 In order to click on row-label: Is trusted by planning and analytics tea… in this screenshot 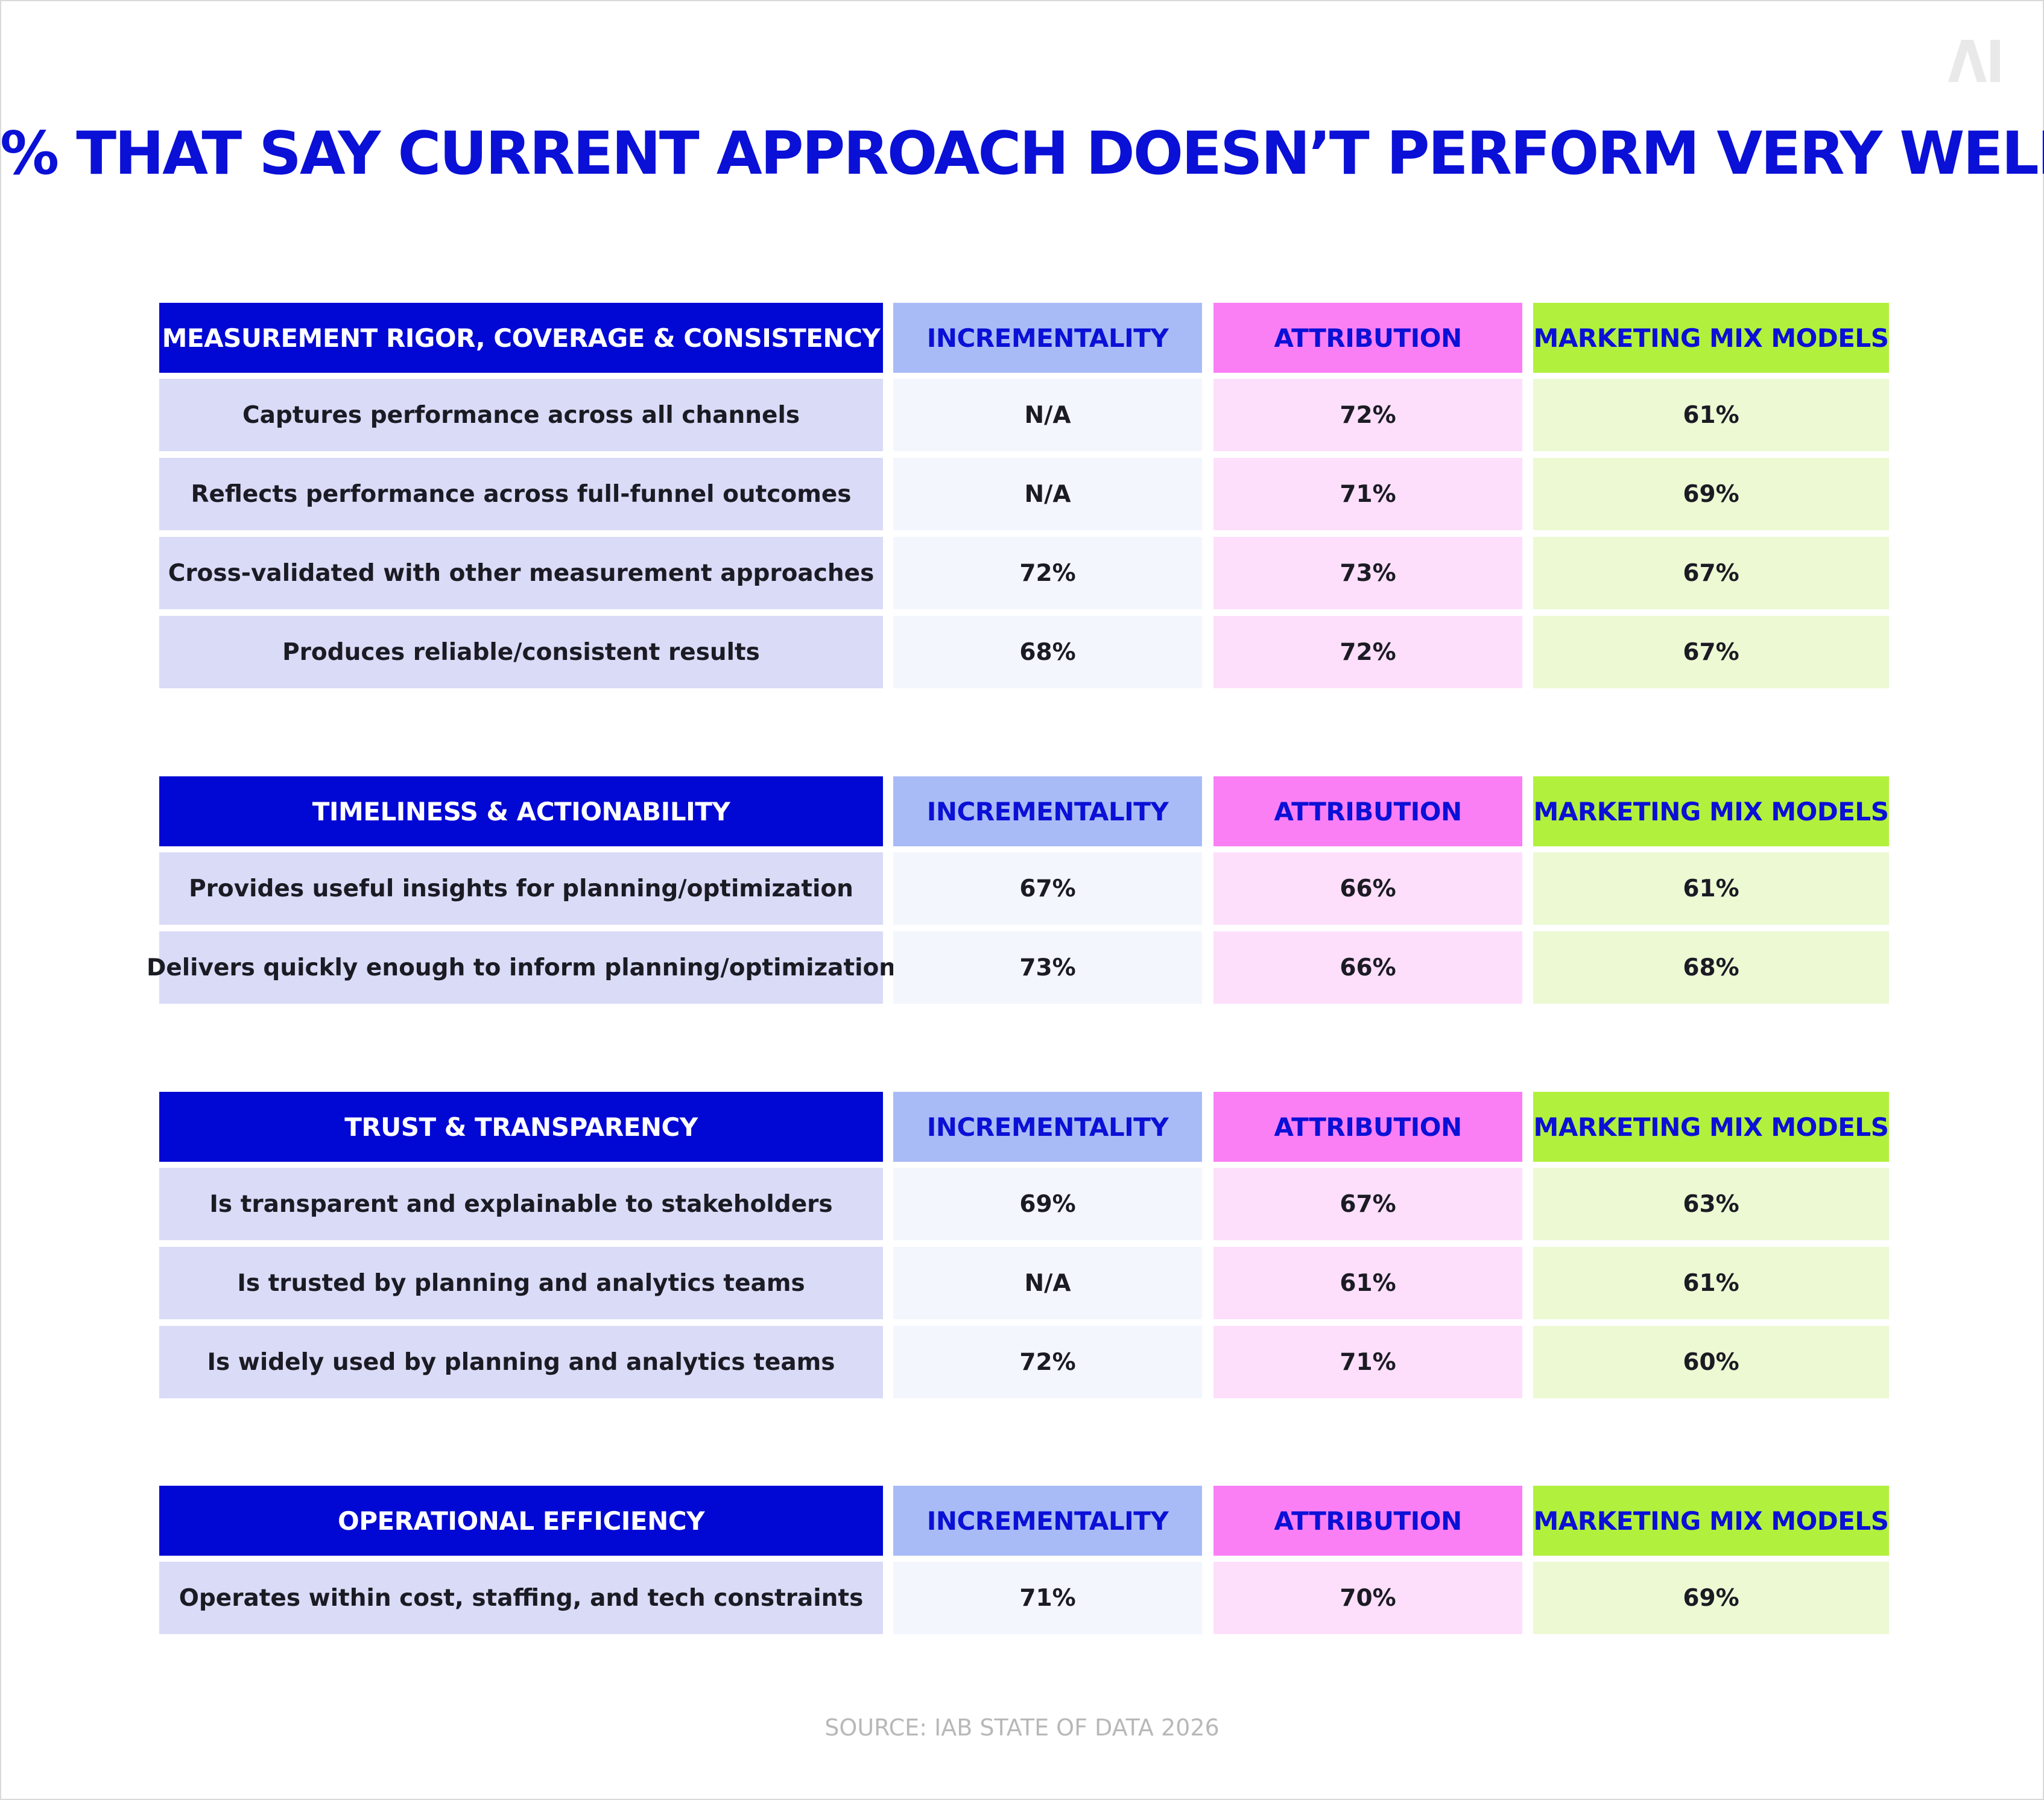, I will do `click(521, 1283)`.